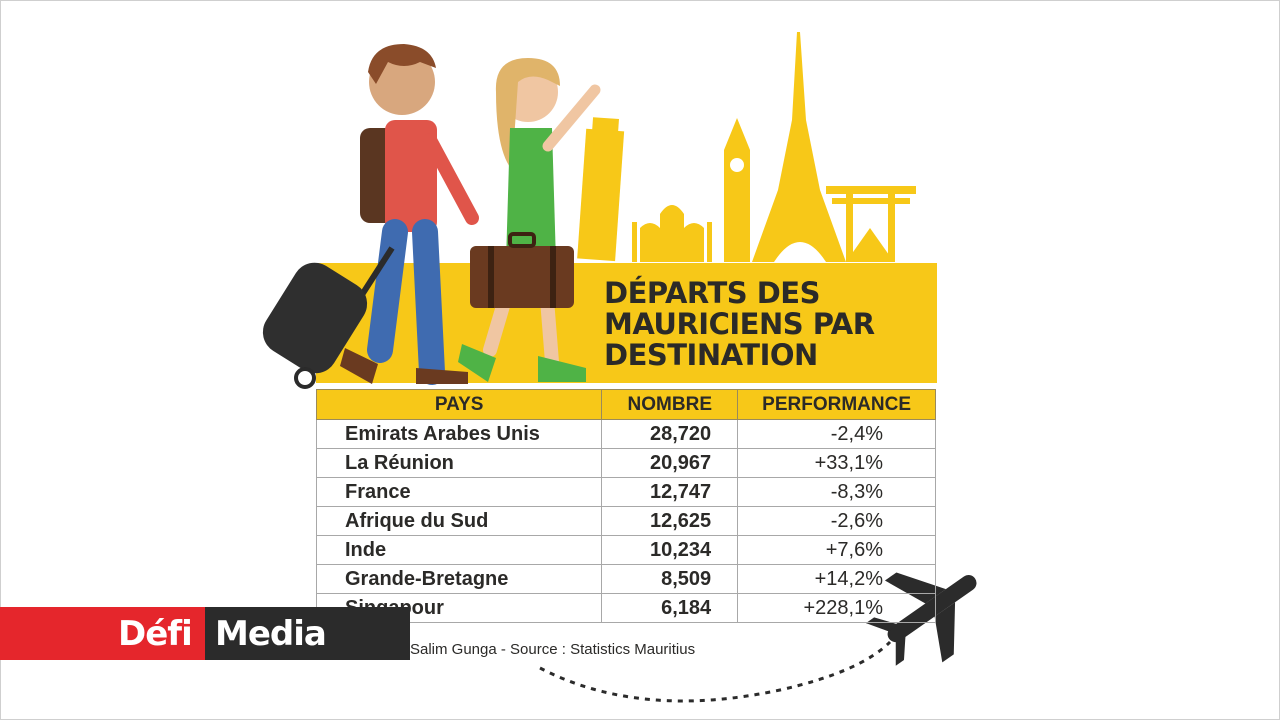 This screenshot has height=720, width=1280. I want to click on cell-pays: Emirats Arabes Unis, so click(459, 434).